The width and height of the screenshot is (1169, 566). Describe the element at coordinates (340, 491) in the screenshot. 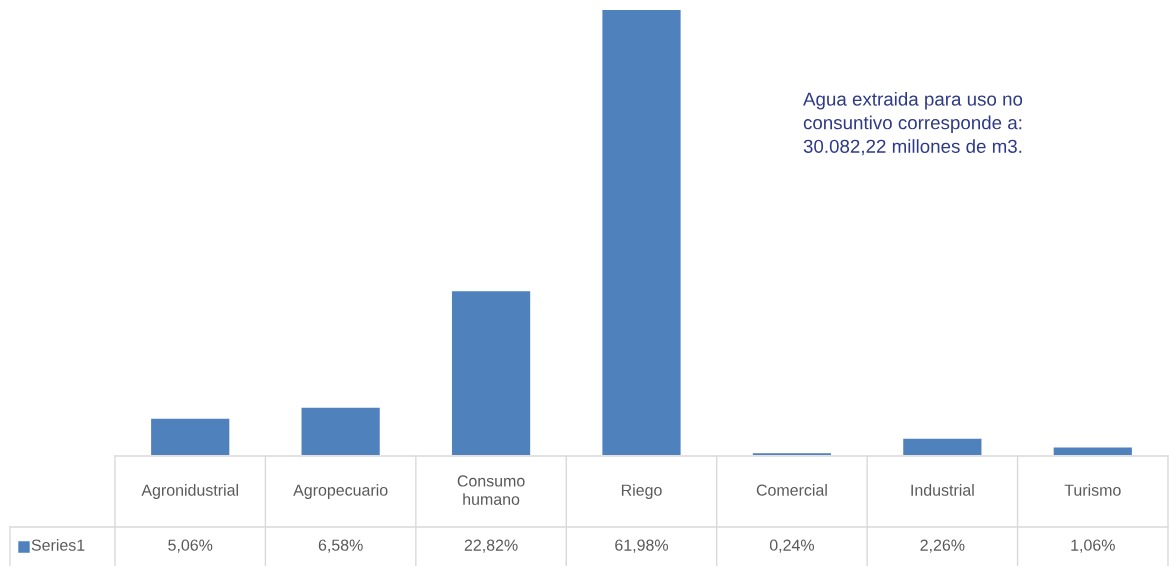

I see `x-tick-label: Agropecuario` at that location.